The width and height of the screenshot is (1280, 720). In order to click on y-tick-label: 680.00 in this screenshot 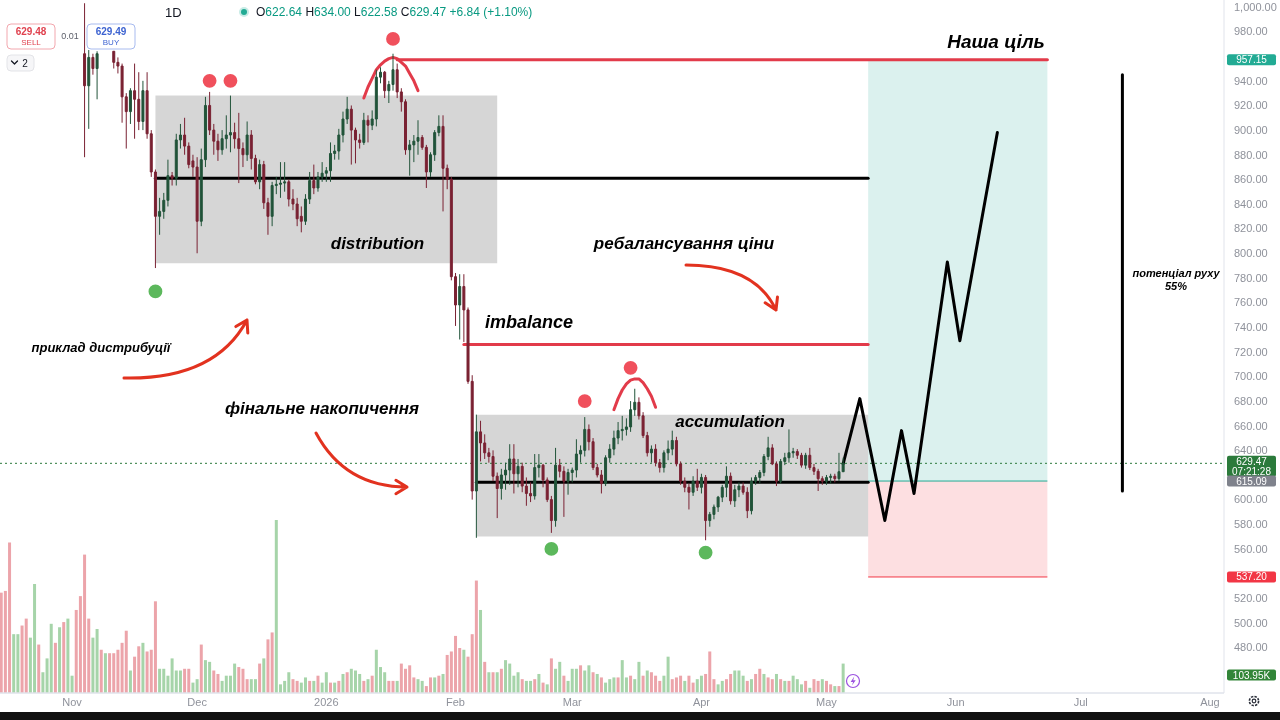, I will do `click(1251, 400)`.